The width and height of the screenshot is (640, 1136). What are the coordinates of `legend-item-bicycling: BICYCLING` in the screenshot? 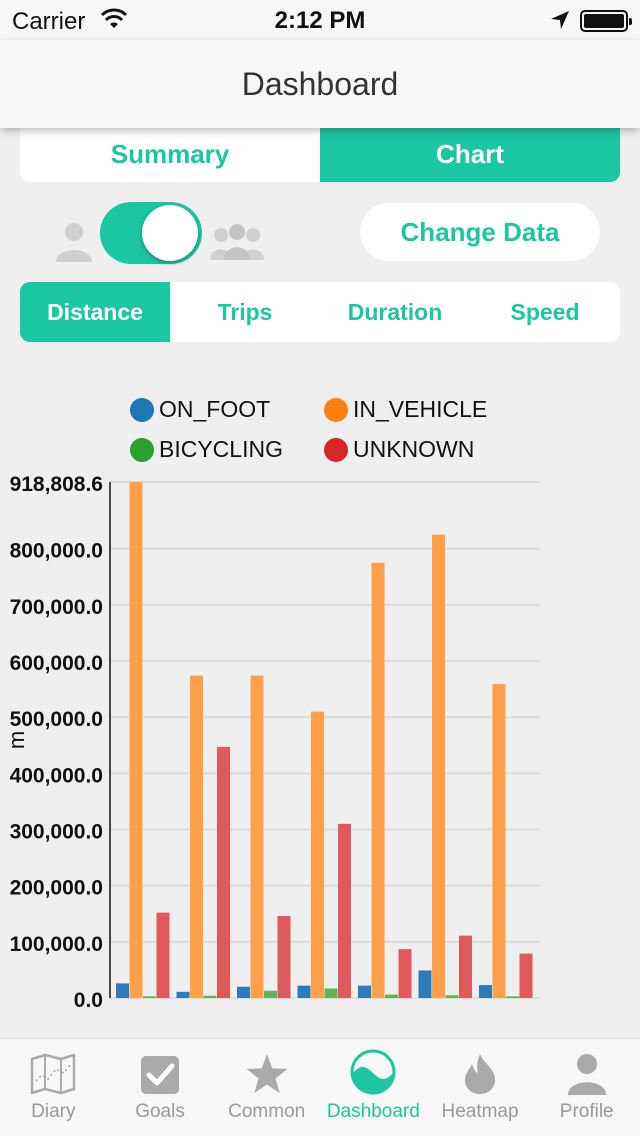 It's located at (206, 449).